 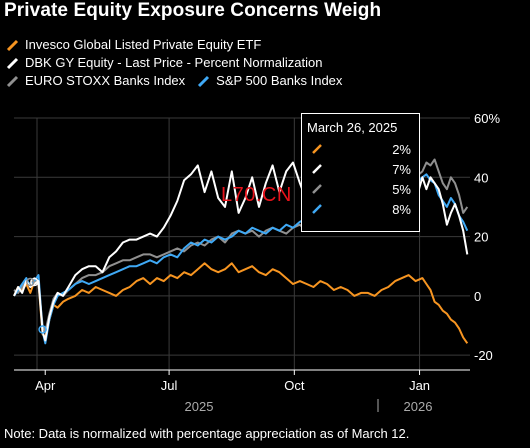 I want to click on tooltip-value-sp500: 8%, so click(x=401, y=209).